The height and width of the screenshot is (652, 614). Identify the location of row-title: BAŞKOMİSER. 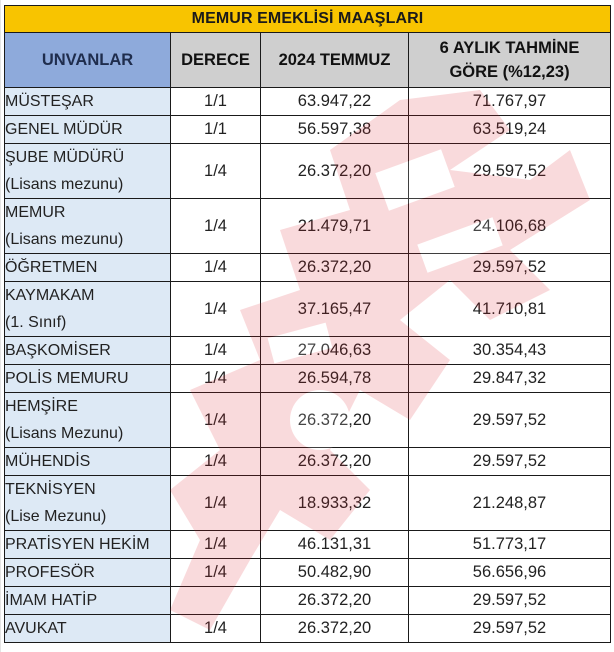
(87, 350).